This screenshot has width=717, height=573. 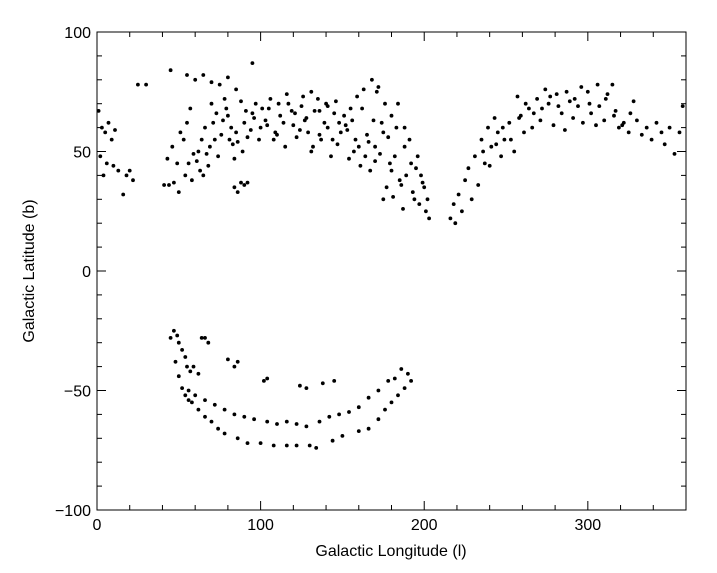 What do you see at coordinates (77, 392) in the screenshot?
I see `y-tick-label: −50` at bounding box center [77, 392].